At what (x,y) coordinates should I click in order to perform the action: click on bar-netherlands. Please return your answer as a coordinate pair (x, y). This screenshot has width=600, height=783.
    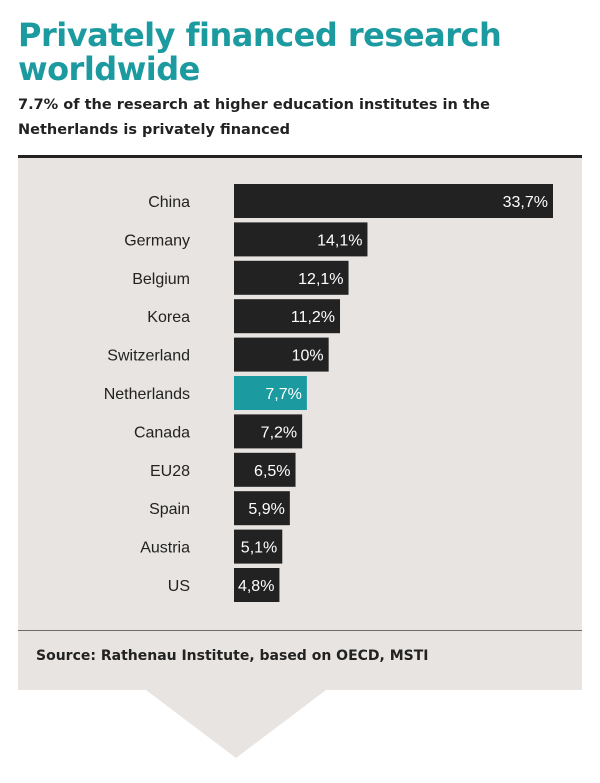
    Looking at the image, I should click on (270, 393).